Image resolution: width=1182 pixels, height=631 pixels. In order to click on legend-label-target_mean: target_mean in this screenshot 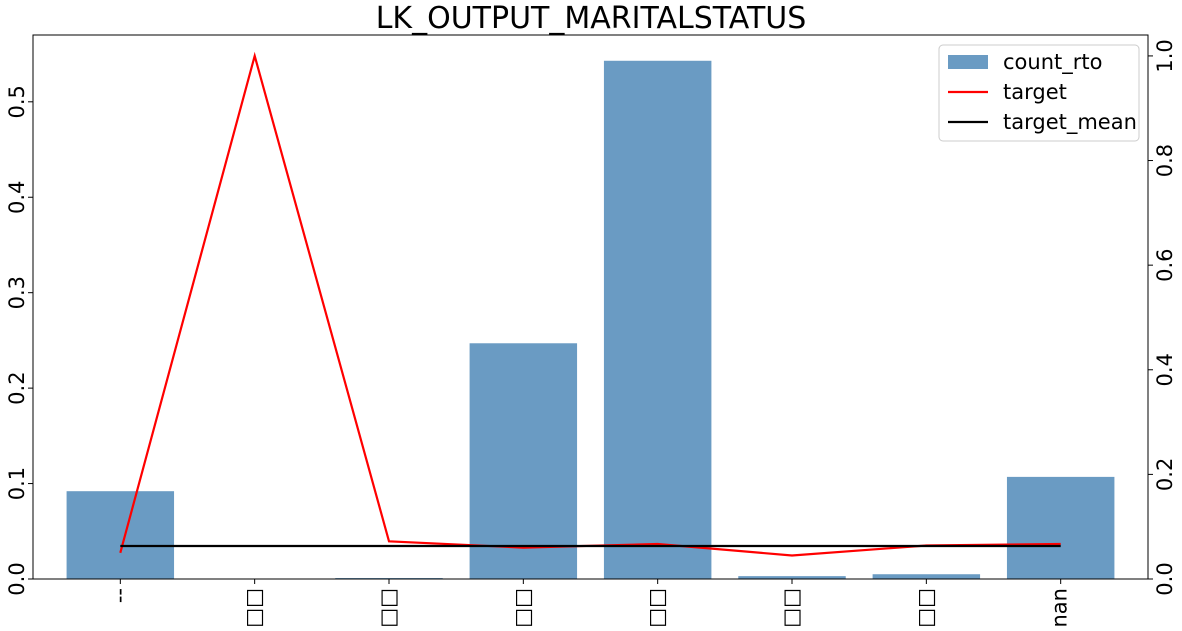, I will do `click(1070, 122)`.